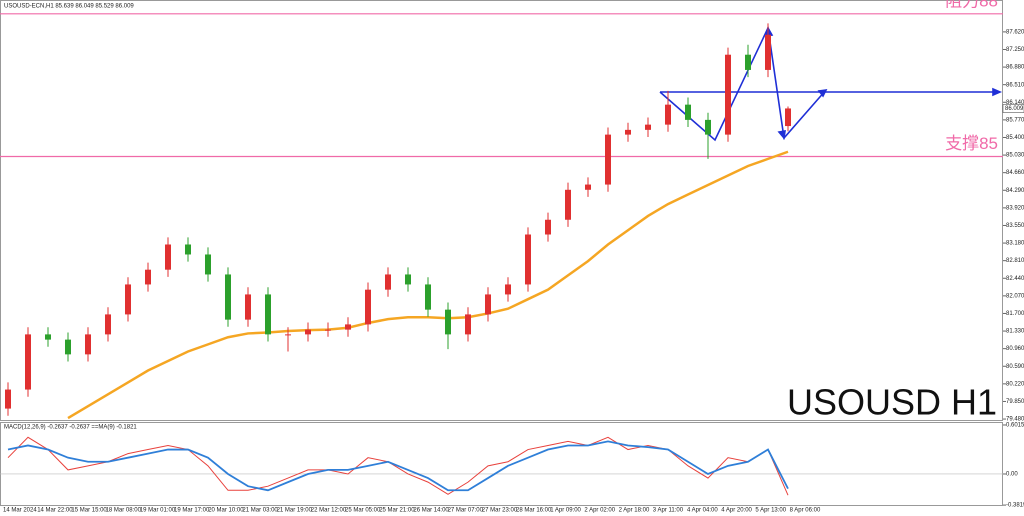 The width and height of the screenshot is (1024, 516). Describe the element at coordinates (971, 5) in the screenshot. I see `level-label: 阻力88` at that location.